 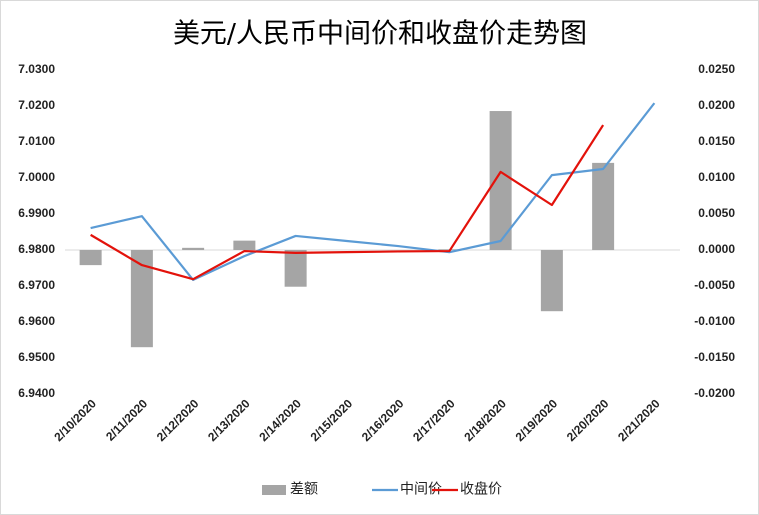 What do you see at coordinates (36, 177) in the screenshot?
I see `y-tick-label: 7.0000` at bounding box center [36, 177].